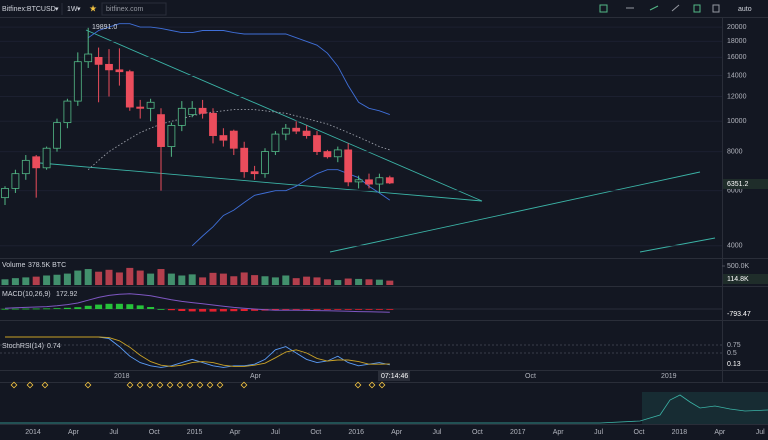 Image resolution: width=768 pixels, height=440 pixels. I want to click on interval: 1W, so click(72, 9).